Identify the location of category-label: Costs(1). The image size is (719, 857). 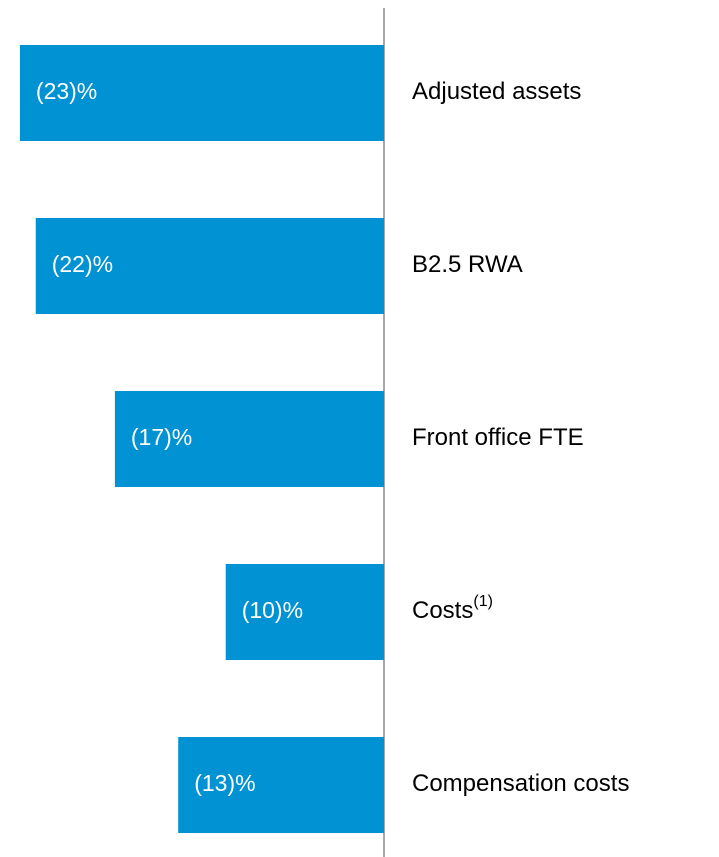
(452, 608).